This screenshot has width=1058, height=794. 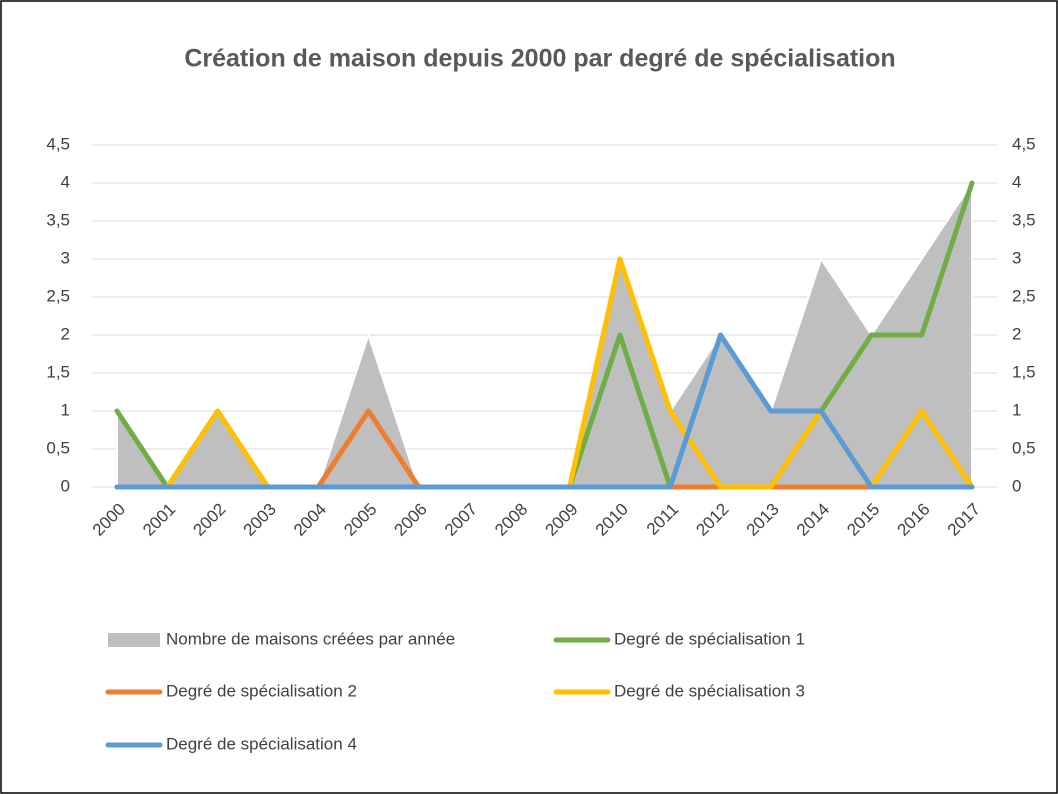 What do you see at coordinates (58, 371) in the screenshot?
I see `y-tick-label: 1,5` at bounding box center [58, 371].